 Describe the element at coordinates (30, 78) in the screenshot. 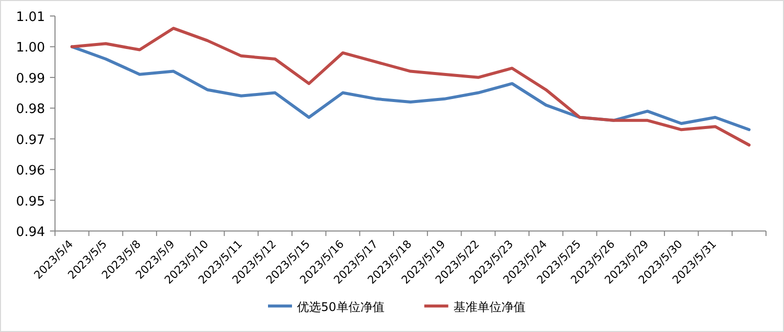

I see `y-tick-label: 0.99` at that location.